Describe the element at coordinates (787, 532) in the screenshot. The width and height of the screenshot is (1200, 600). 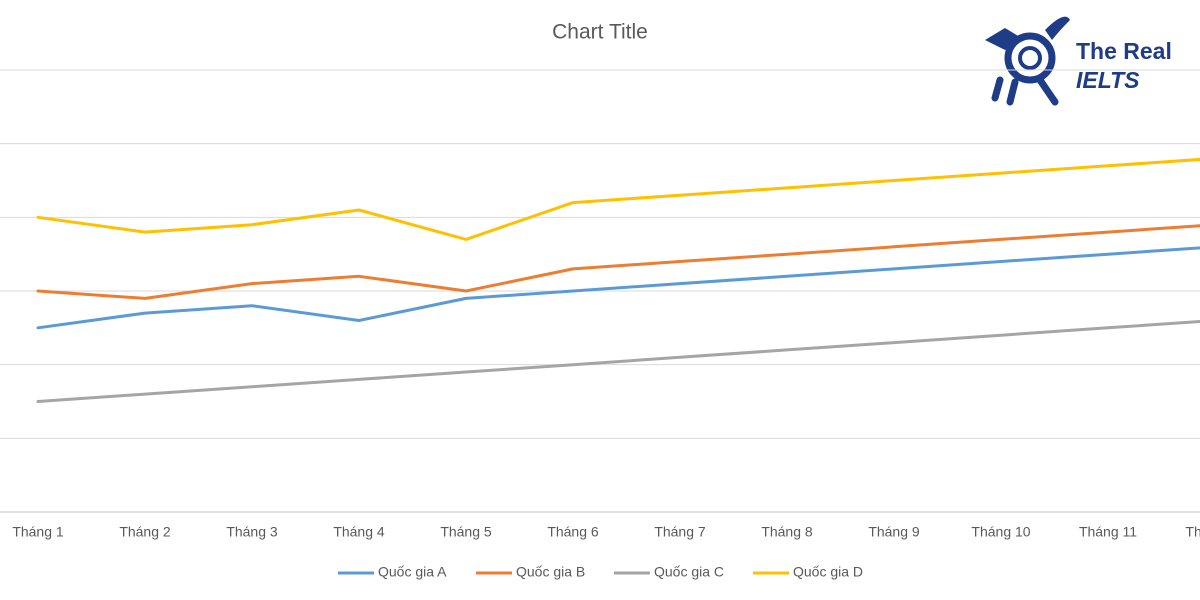
I see `x-tick-label: Tháng 8` at that location.